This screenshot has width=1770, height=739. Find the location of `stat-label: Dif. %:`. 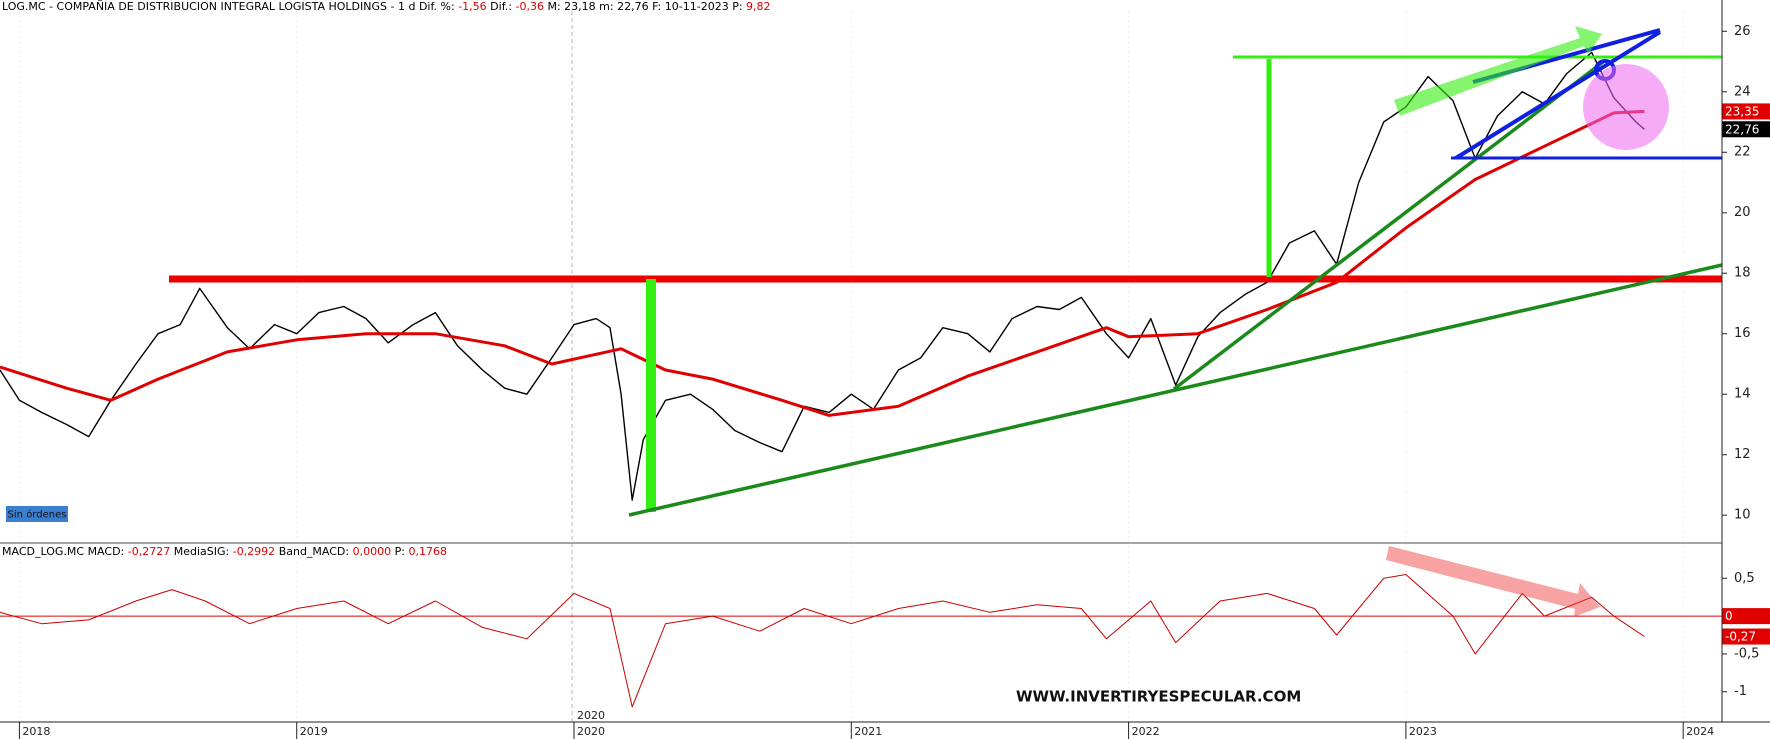

stat-label: Dif. %: is located at coordinates (437, 6).